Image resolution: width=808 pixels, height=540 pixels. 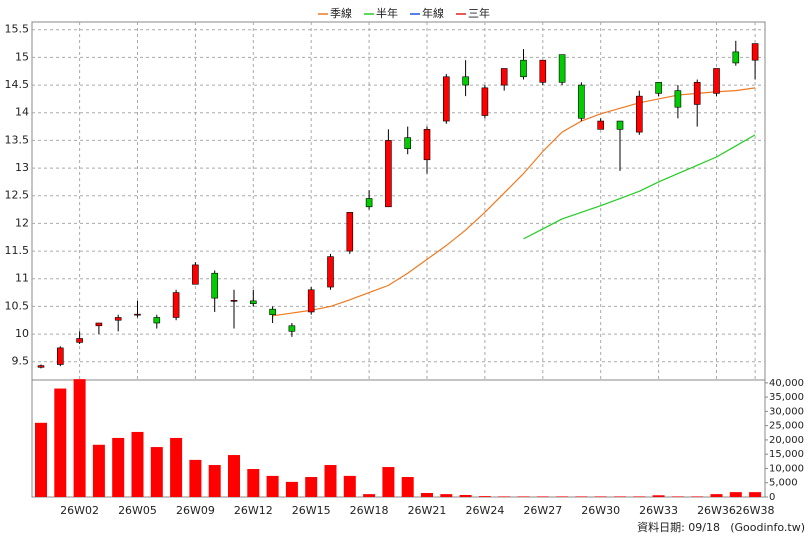 What do you see at coordinates (783, 483) in the screenshot?
I see `y2-tick-label: 5,000` at bounding box center [783, 483].